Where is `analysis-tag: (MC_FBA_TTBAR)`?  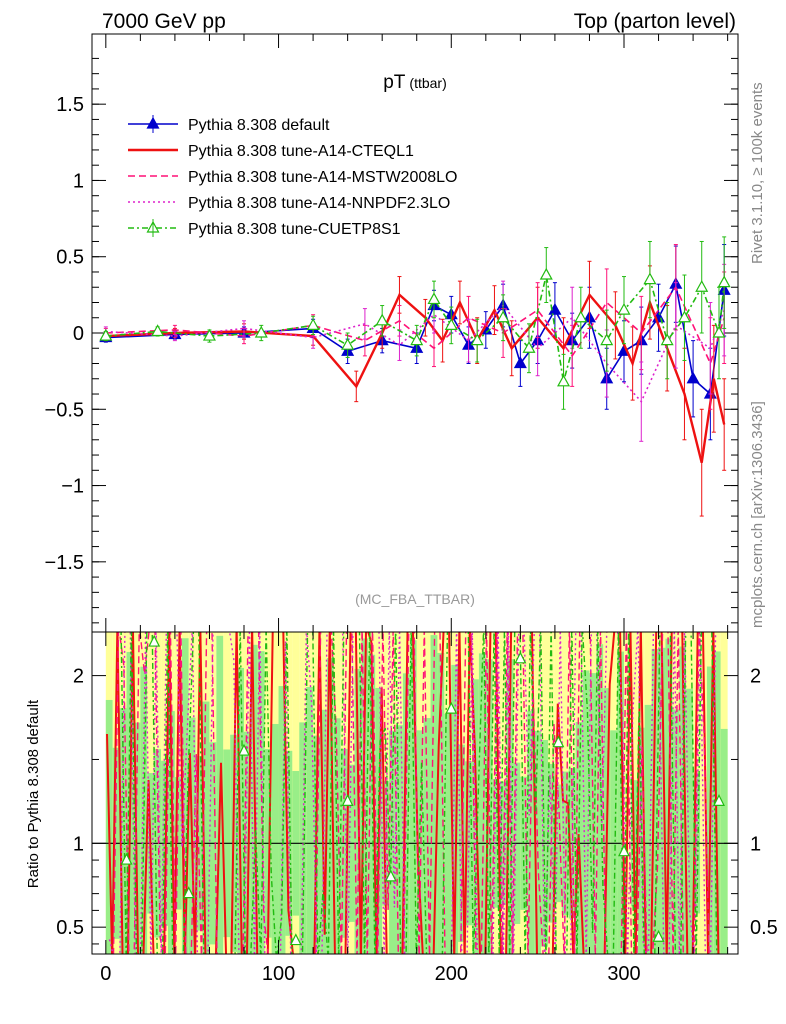 analysis-tag: (MC_FBA_TTBAR) is located at coordinates (415, 599).